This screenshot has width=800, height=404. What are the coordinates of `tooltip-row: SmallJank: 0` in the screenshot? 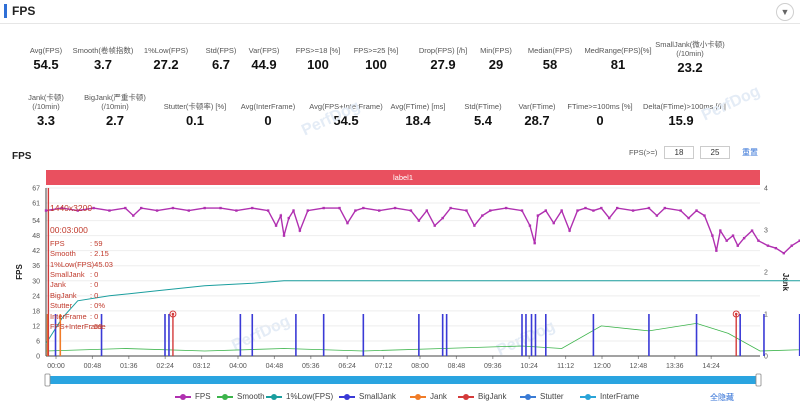 It's located at (98, 275).